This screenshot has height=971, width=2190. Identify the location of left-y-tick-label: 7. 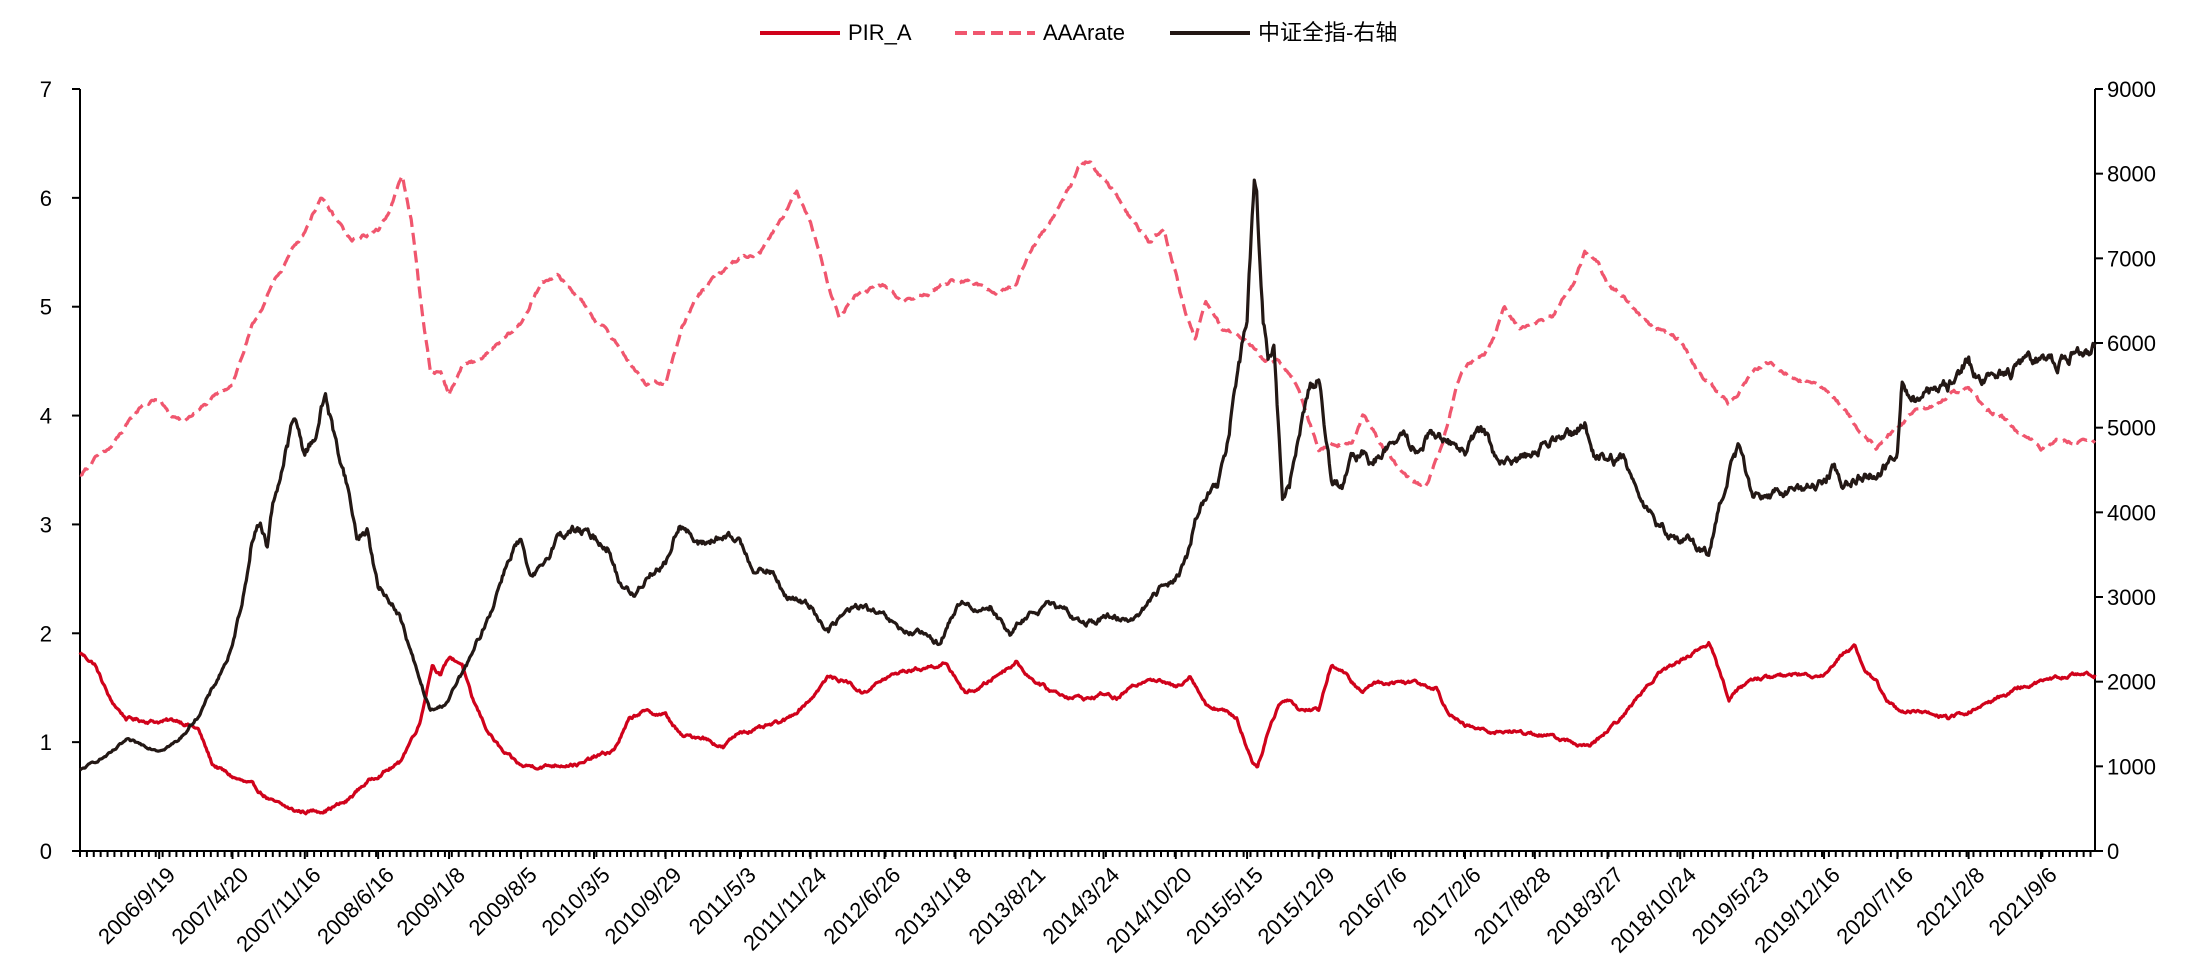
(46, 89).